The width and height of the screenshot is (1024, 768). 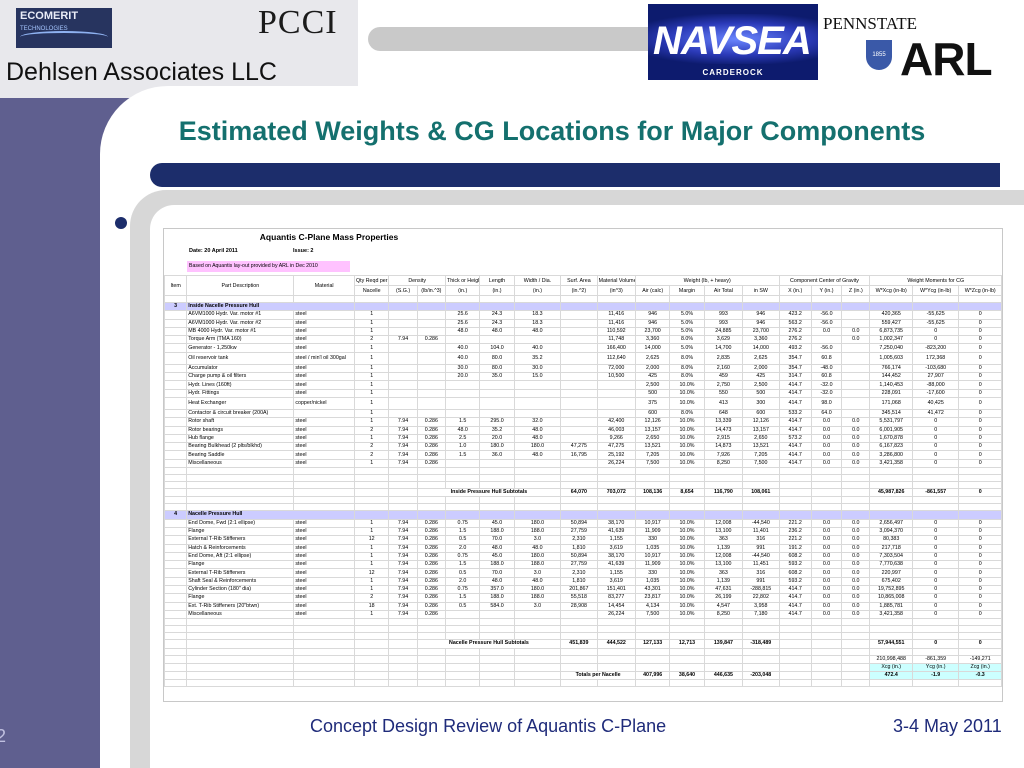 I want to click on table-cell: 10,917, so click(x=652, y=556).